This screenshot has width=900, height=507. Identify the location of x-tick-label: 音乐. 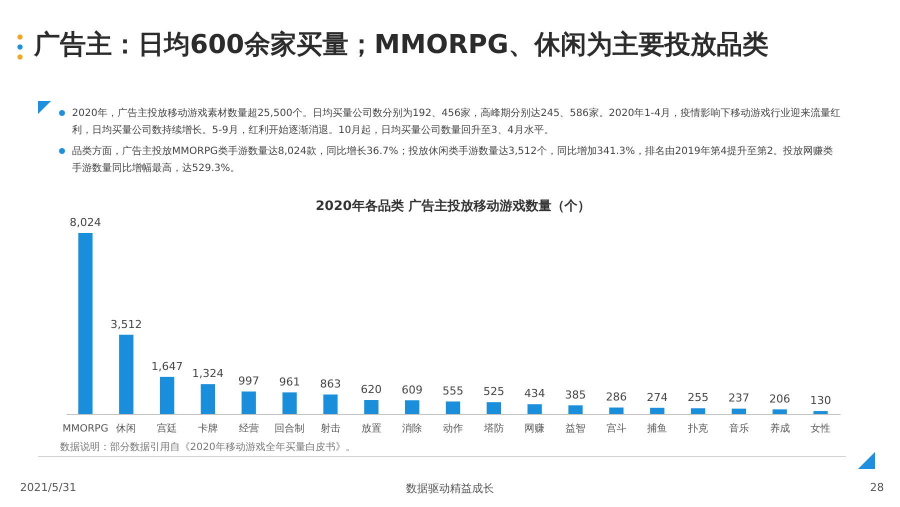
(738, 428).